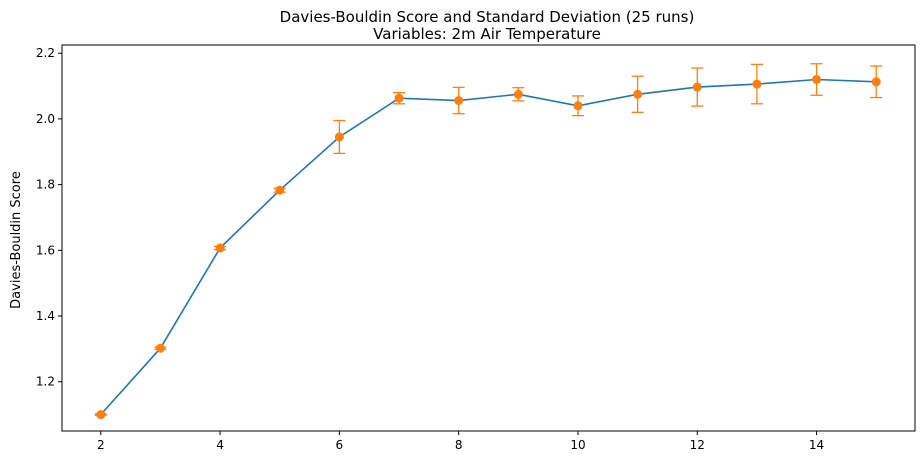 Image resolution: width=923 pixels, height=470 pixels. Describe the element at coordinates (577, 445) in the screenshot. I see `x-tick-label: 10` at that location.